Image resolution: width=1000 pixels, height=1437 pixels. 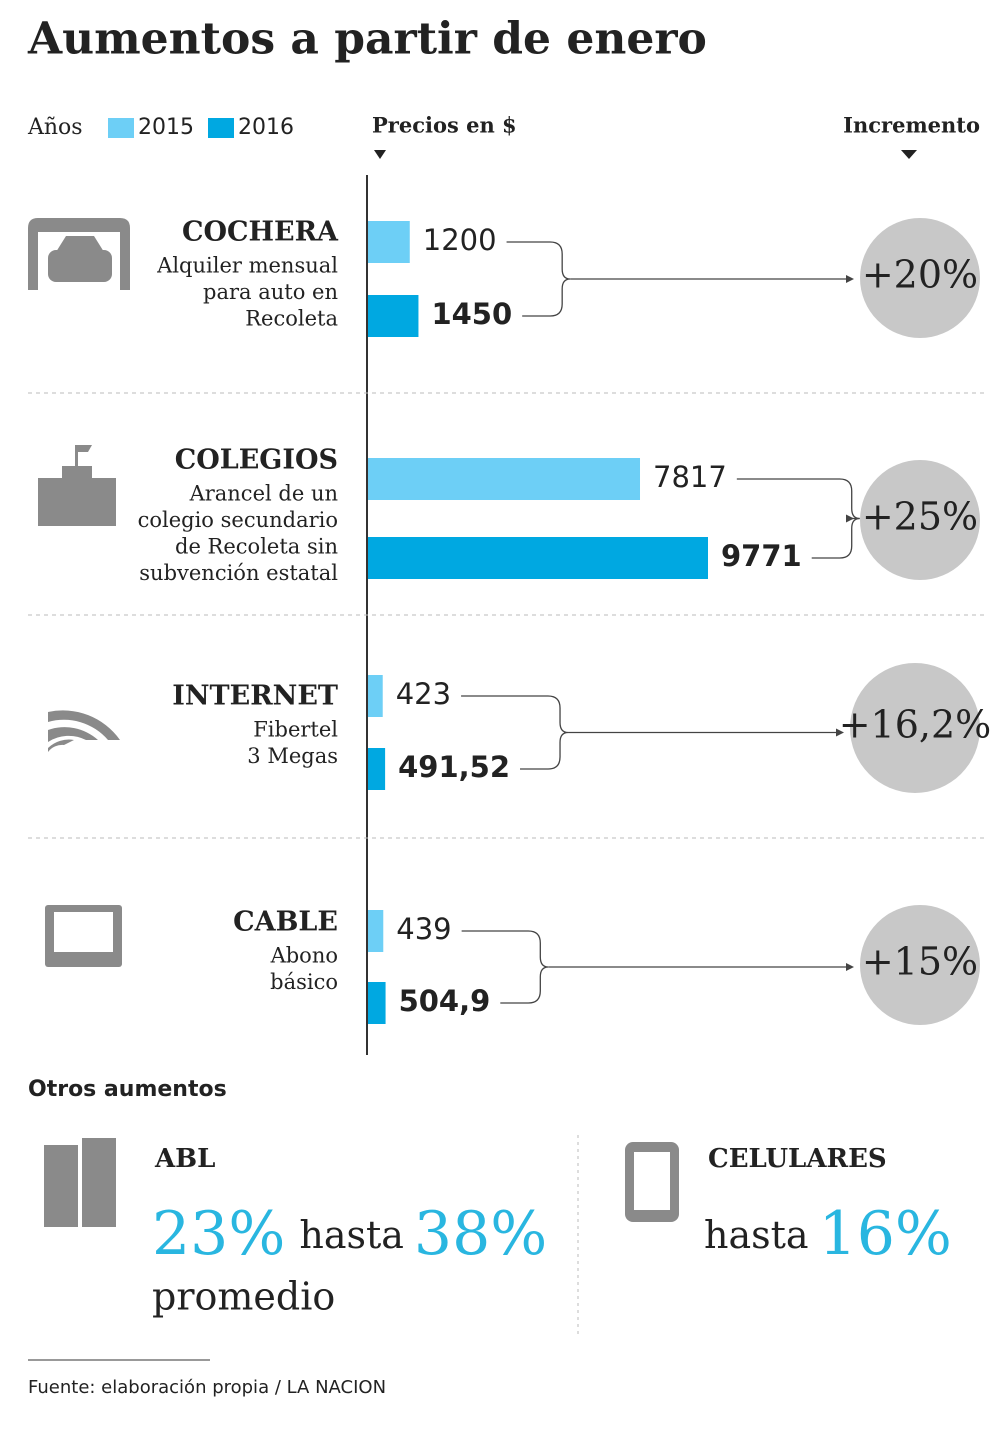 What do you see at coordinates (920, 275) in the screenshot?
I see `increment: +20%` at bounding box center [920, 275].